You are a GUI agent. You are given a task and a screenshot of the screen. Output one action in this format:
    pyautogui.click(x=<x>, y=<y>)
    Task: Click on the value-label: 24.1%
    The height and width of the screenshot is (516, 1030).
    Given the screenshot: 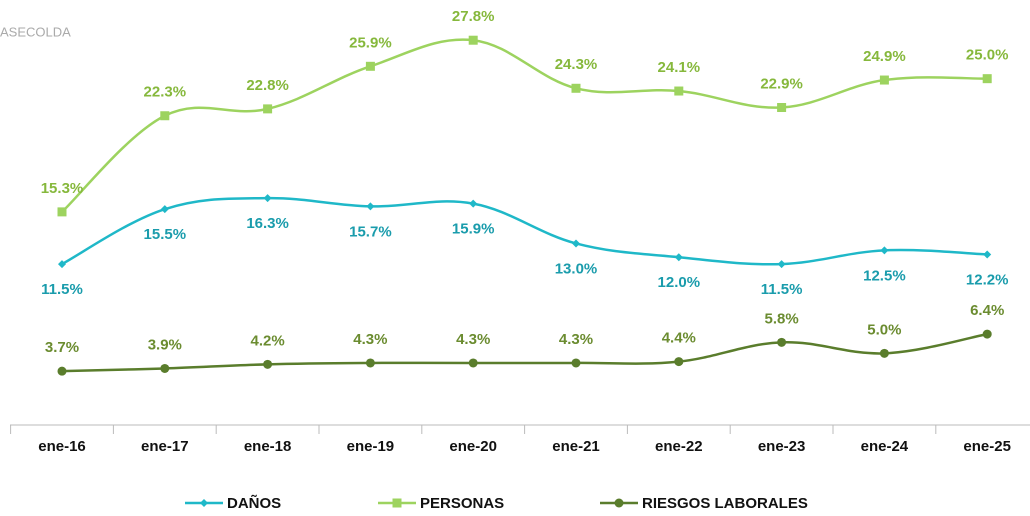 What is the action you would take?
    pyautogui.click(x=679, y=67)
    